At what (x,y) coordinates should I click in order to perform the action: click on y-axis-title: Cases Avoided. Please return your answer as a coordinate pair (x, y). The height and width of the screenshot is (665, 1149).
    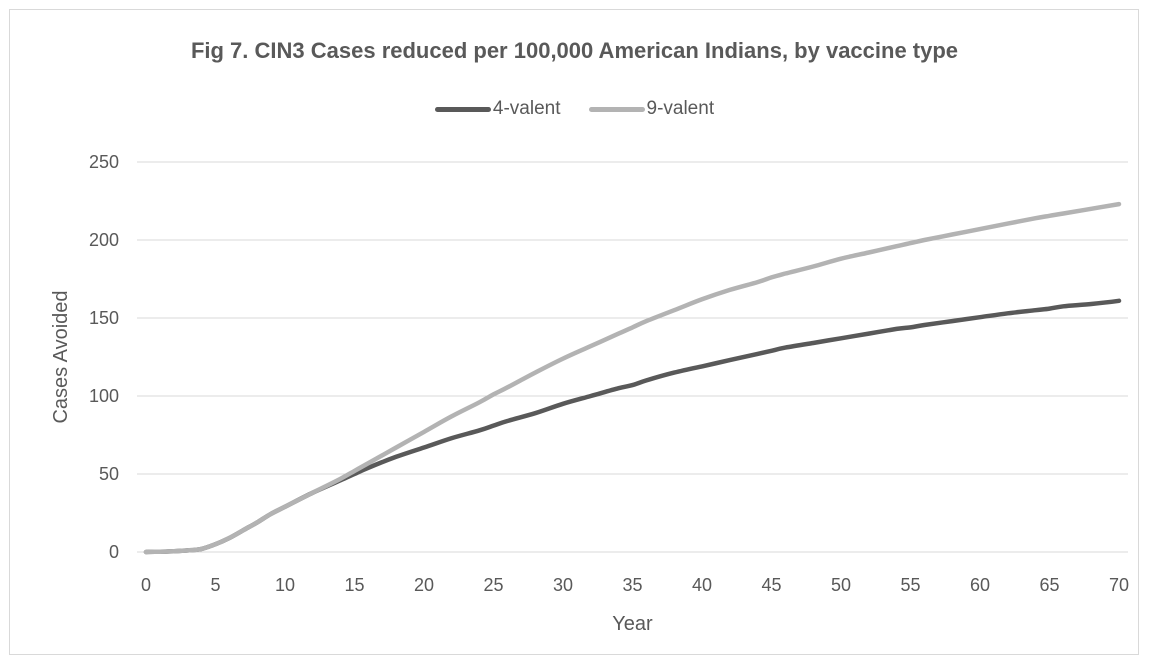
    Looking at the image, I should click on (61, 356).